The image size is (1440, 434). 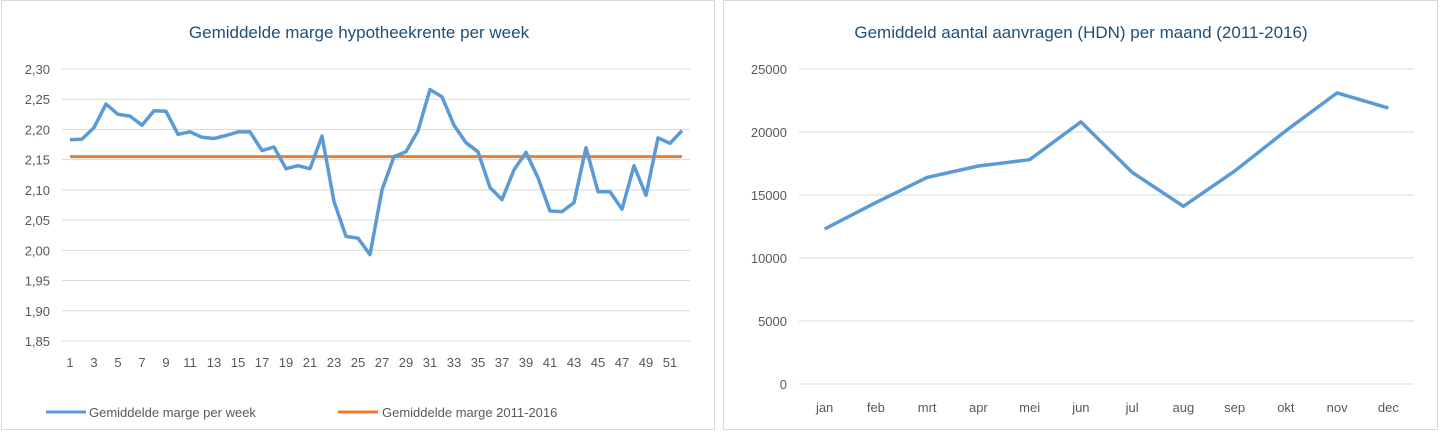 What do you see at coordinates (598, 362) in the screenshot?
I see `x-tick-label: 45` at bounding box center [598, 362].